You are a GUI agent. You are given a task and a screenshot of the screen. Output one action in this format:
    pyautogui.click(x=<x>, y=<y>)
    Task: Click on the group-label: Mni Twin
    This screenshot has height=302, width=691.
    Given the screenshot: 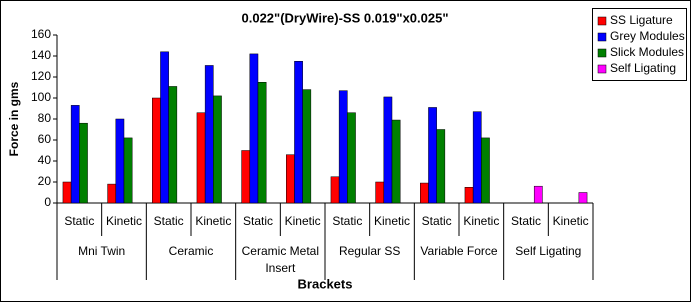 What is the action you would take?
    pyautogui.click(x=102, y=251)
    